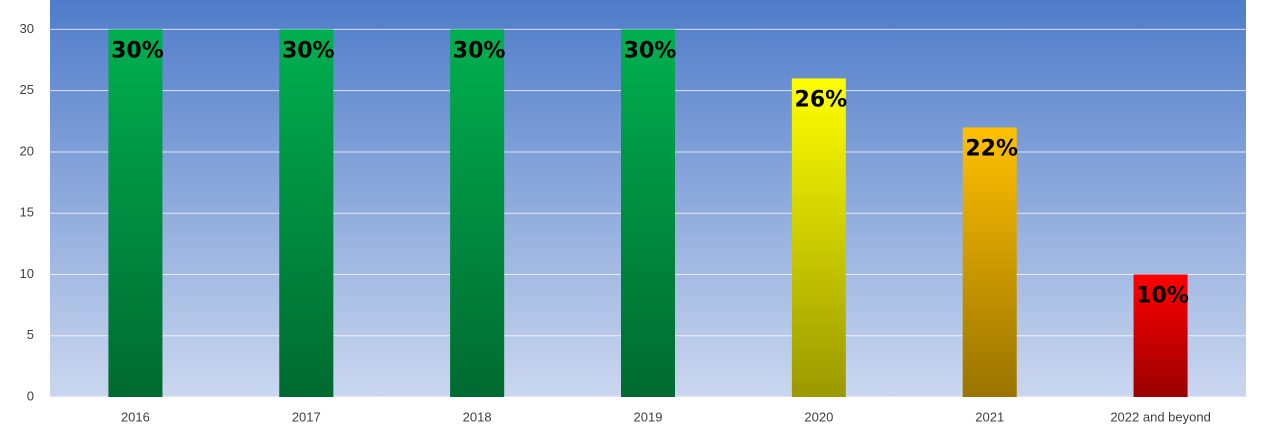  What do you see at coordinates (27, 212) in the screenshot?
I see `y-tick-label: 15` at bounding box center [27, 212].